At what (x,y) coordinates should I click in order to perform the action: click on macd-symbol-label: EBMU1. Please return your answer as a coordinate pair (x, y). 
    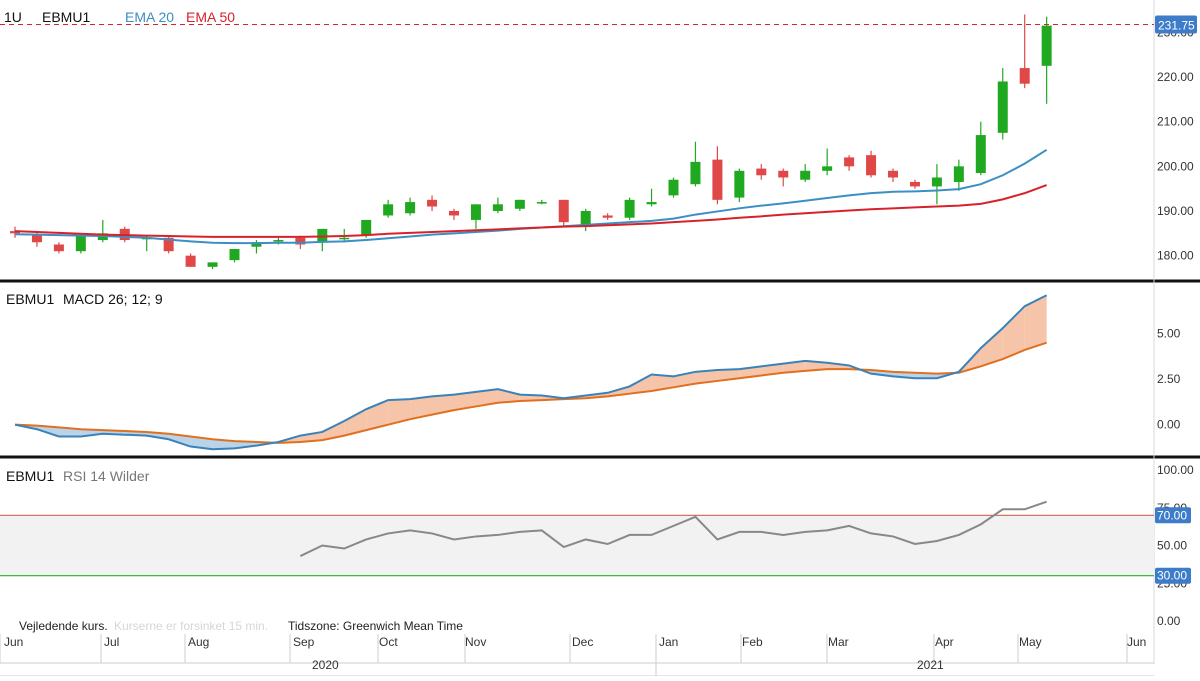
    Looking at the image, I should click on (30, 299).